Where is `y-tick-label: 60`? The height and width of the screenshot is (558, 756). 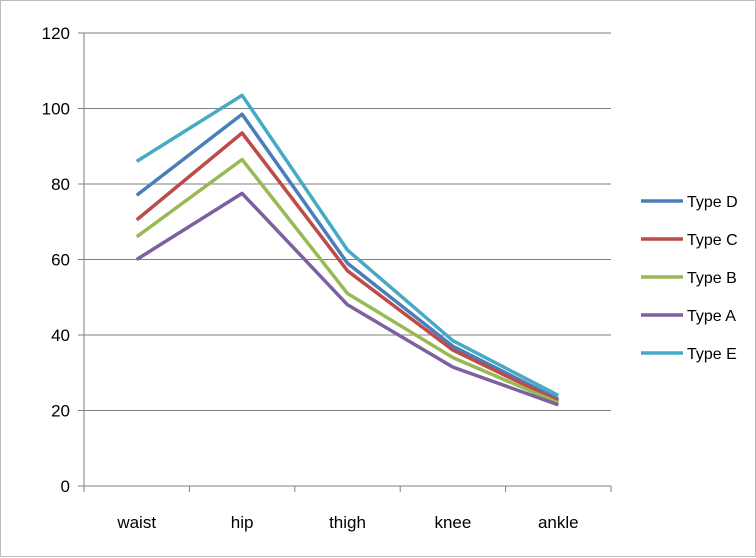
y-tick-label: 60 is located at coordinates (60, 260).